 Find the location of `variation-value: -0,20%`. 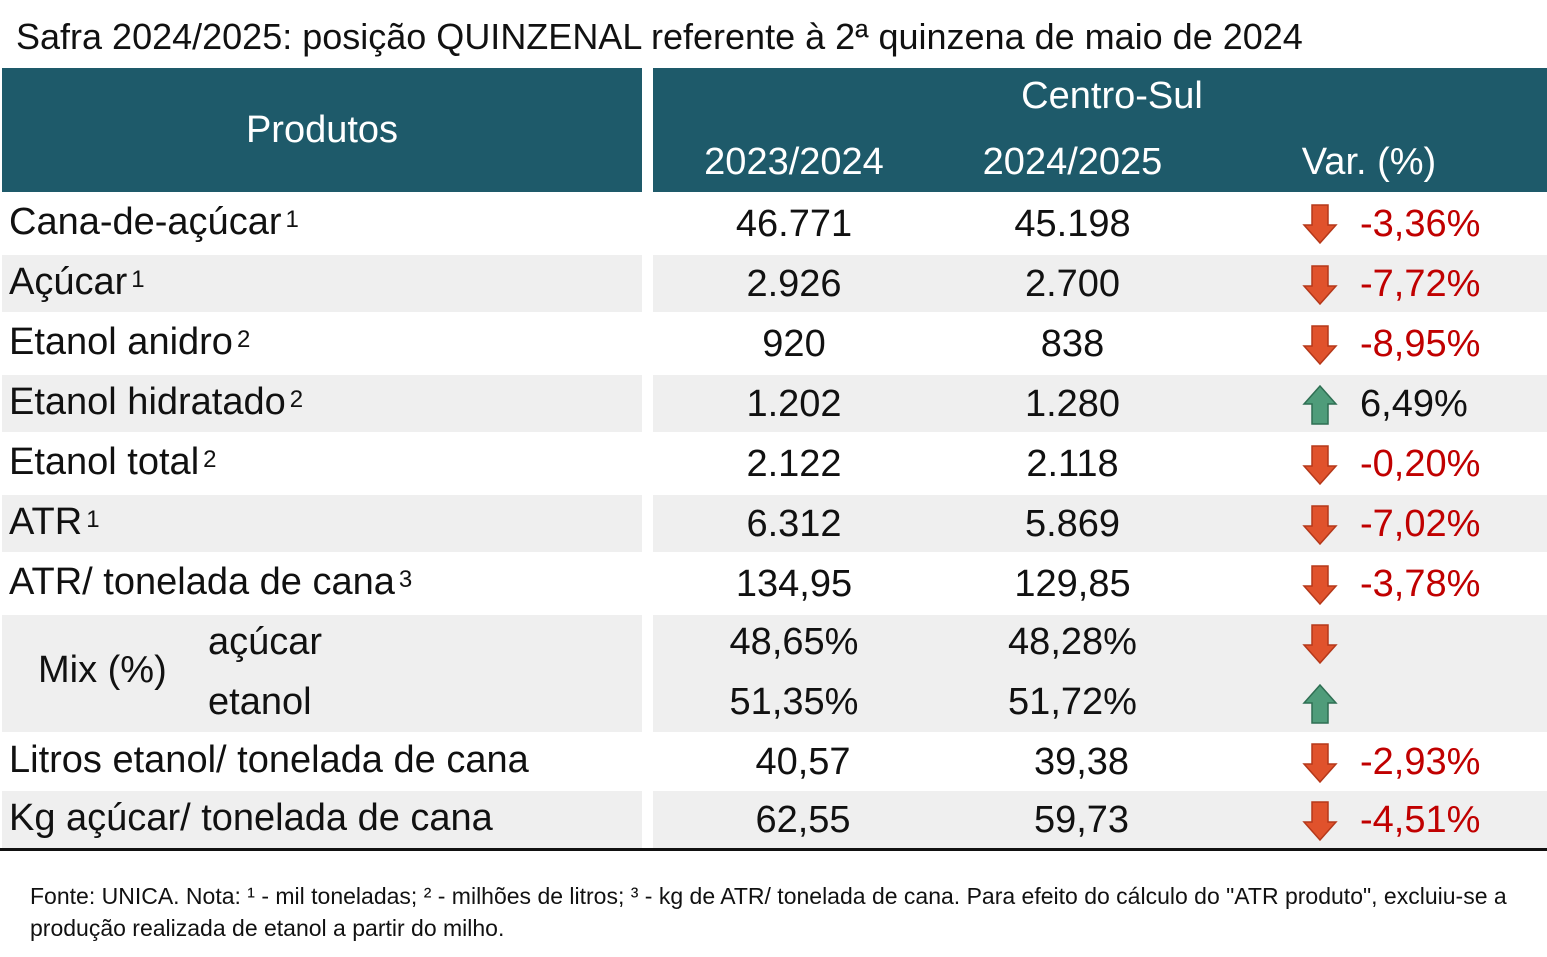

variation-value: -0,20% is located at coordinates (1420, 464).